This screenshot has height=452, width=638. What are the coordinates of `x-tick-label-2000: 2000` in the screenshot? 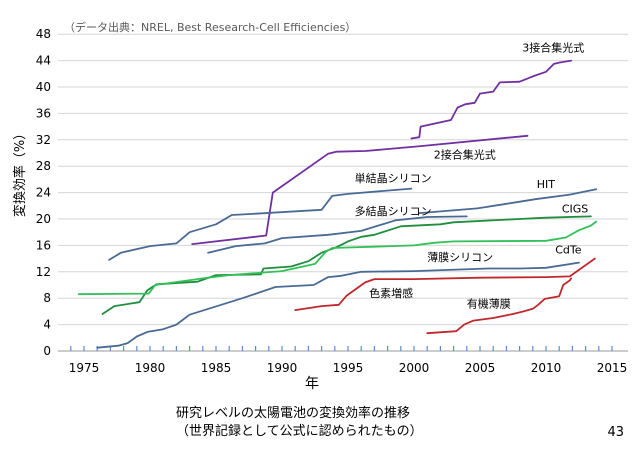 It's located at (414, 368).